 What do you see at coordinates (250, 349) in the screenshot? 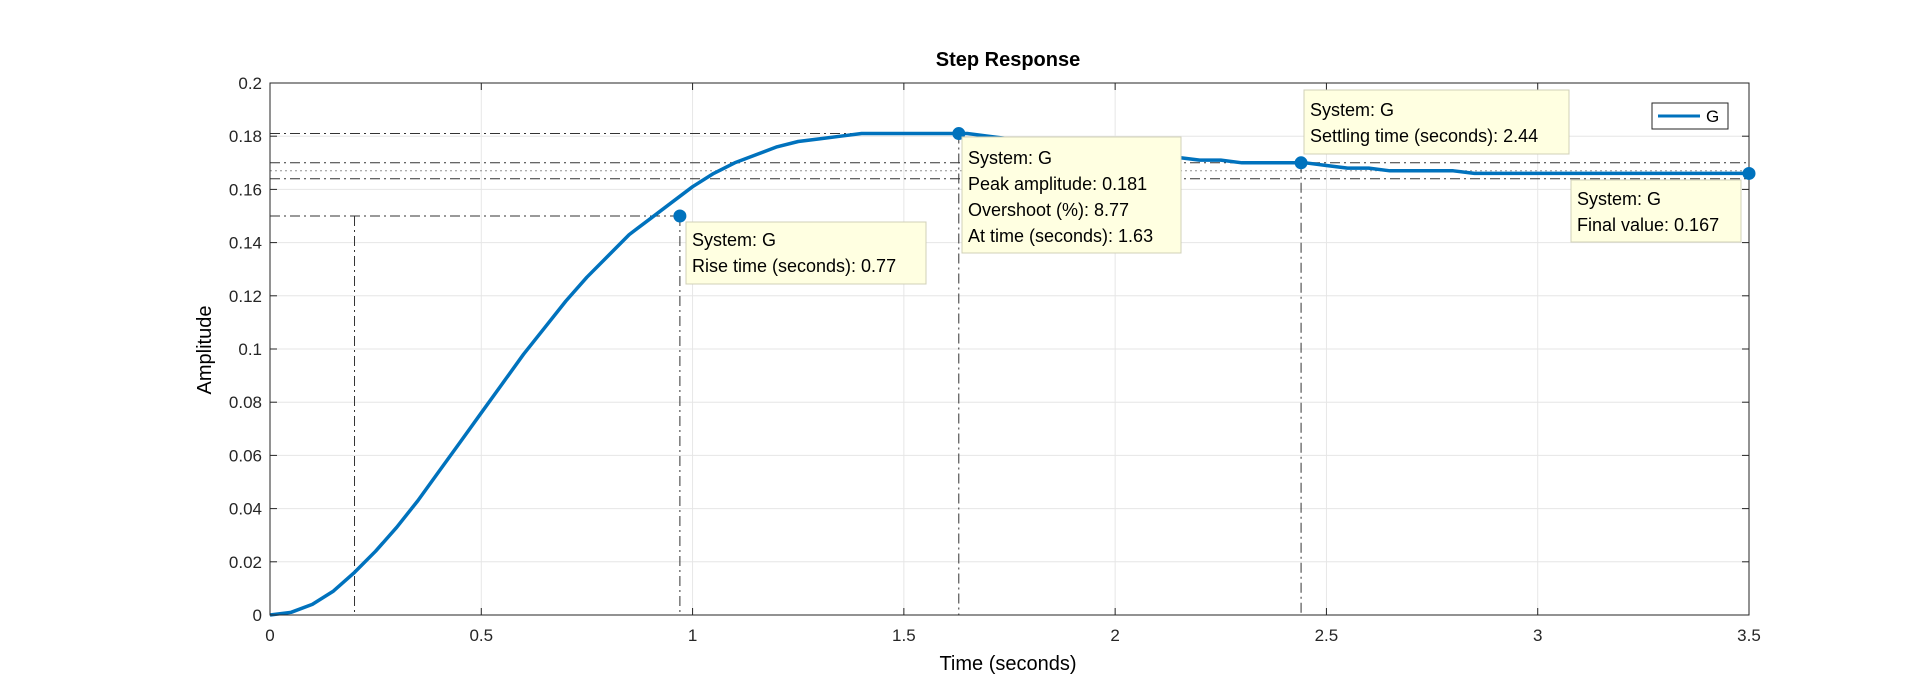
I see `y-tick-label: 0.1` at bounding box center [250, 349].